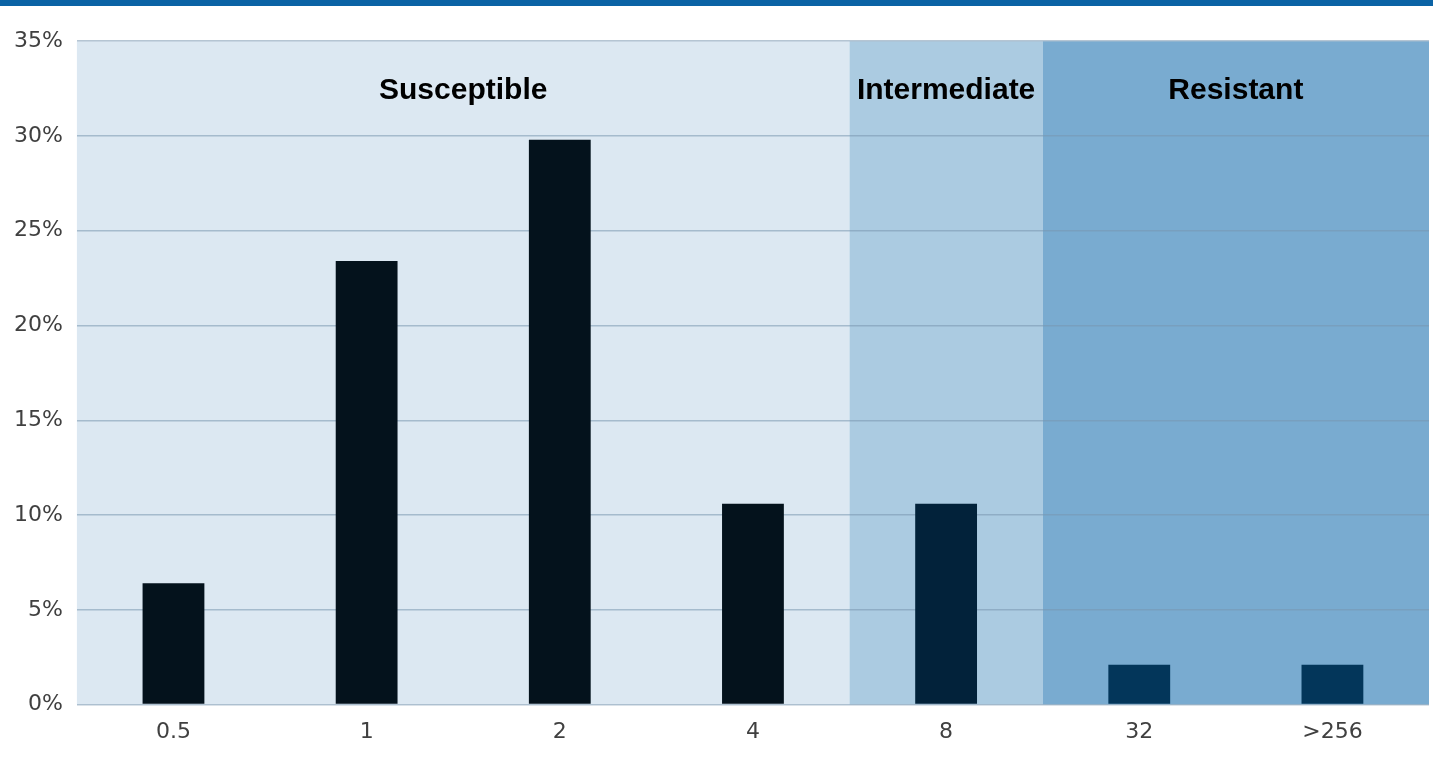 This screenshot has height=759, width=1433. Describe the element at coordinates (1332, 730) in the screenshot. I see `x-tick-label: >256` at that location.